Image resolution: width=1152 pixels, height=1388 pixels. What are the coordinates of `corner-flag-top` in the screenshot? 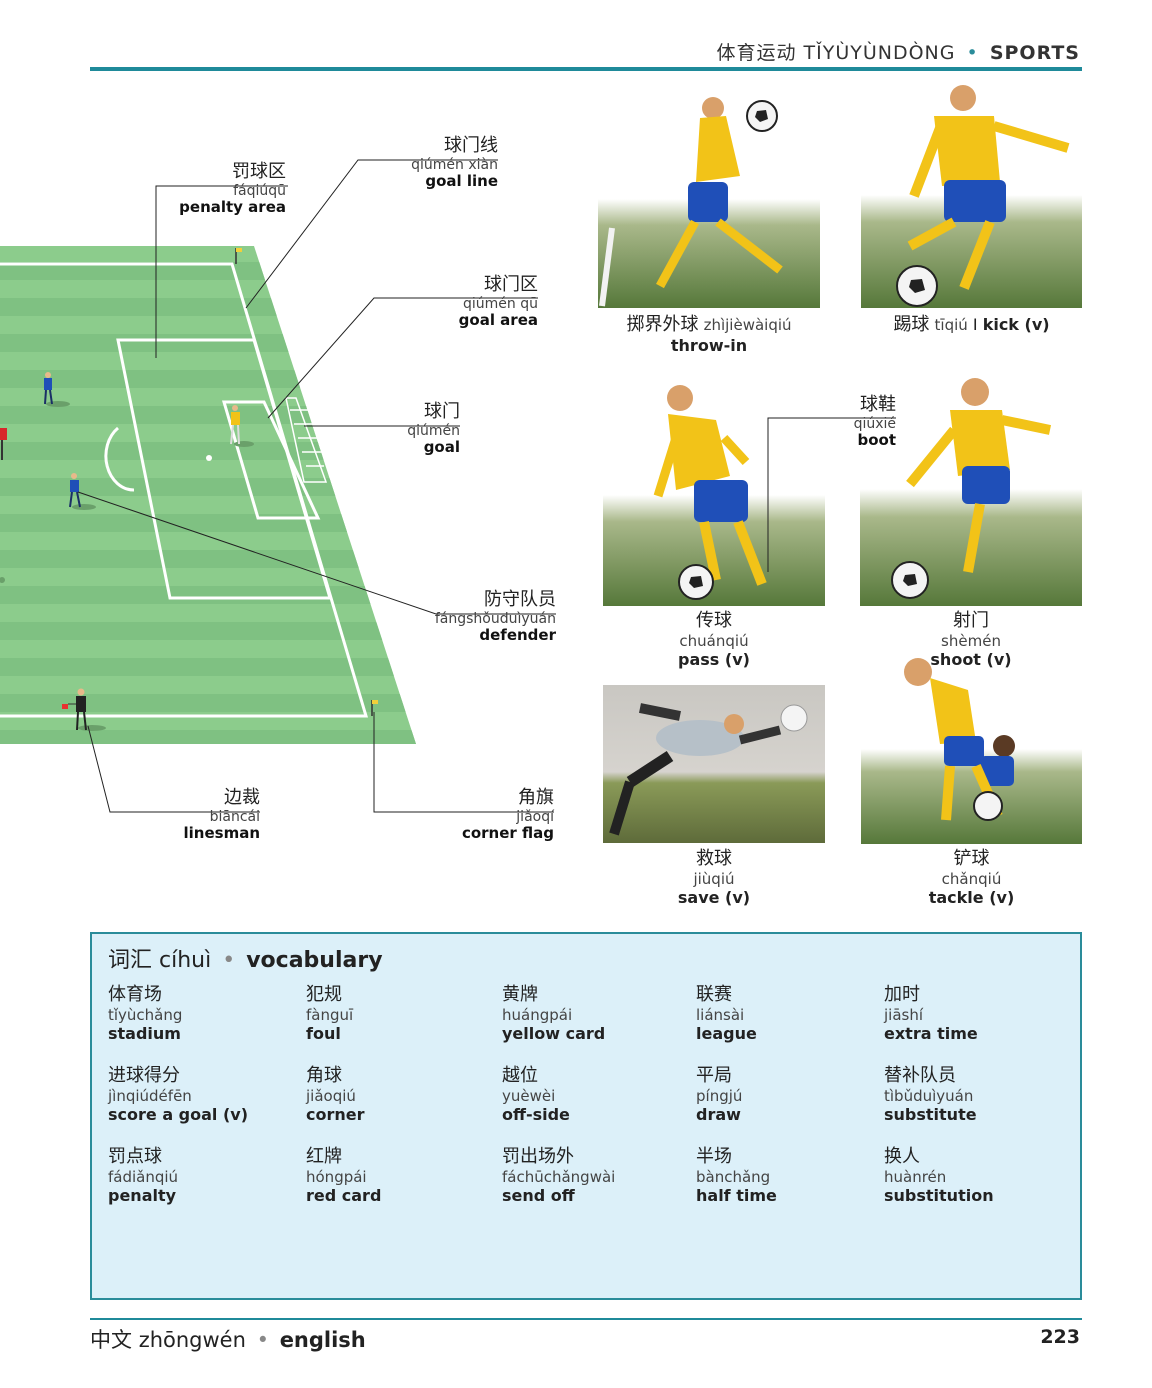 It's located at (238, 256).